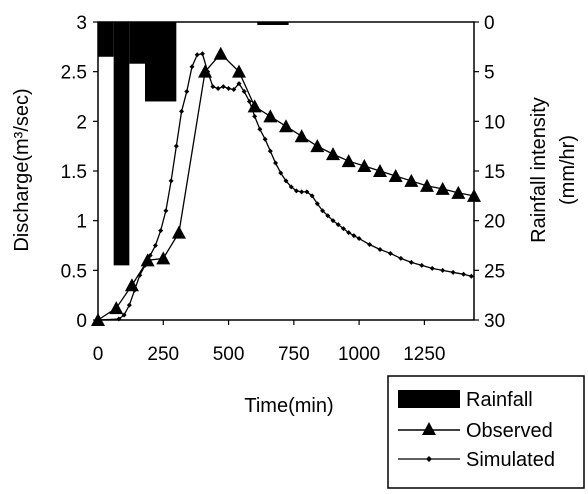  Describe the element at coordinates (269, 342) in the screenshot. I see `x-axis-ticks: 0 250 500 750 1000 1250` at that location.